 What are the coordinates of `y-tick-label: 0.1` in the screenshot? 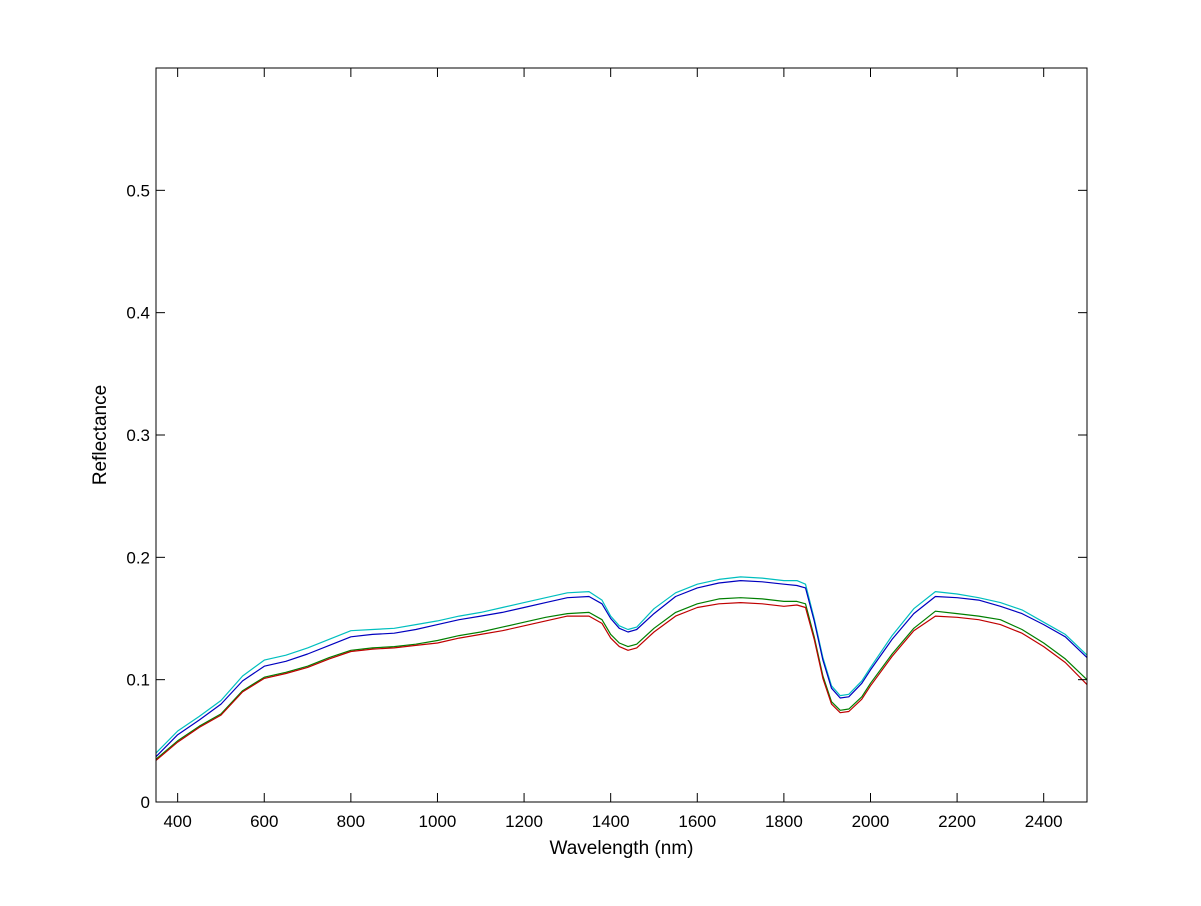 It's located at (138, 680).